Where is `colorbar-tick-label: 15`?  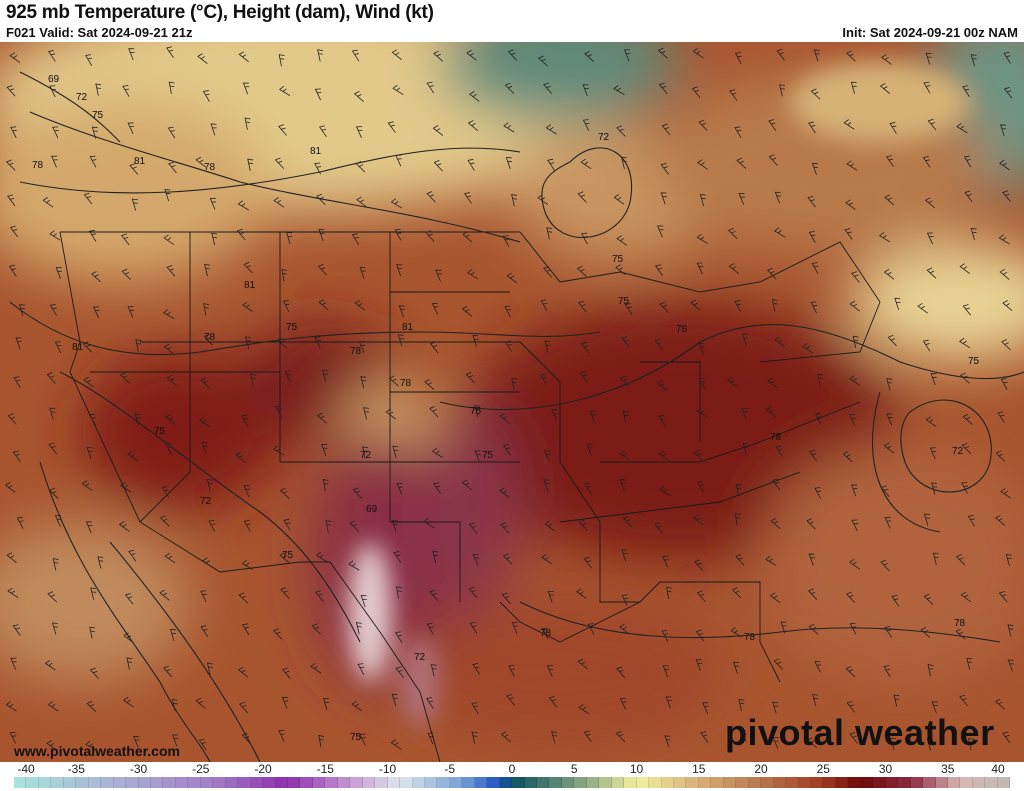
colorbar-tick-label: 15 is located at coordinates (699, 769).